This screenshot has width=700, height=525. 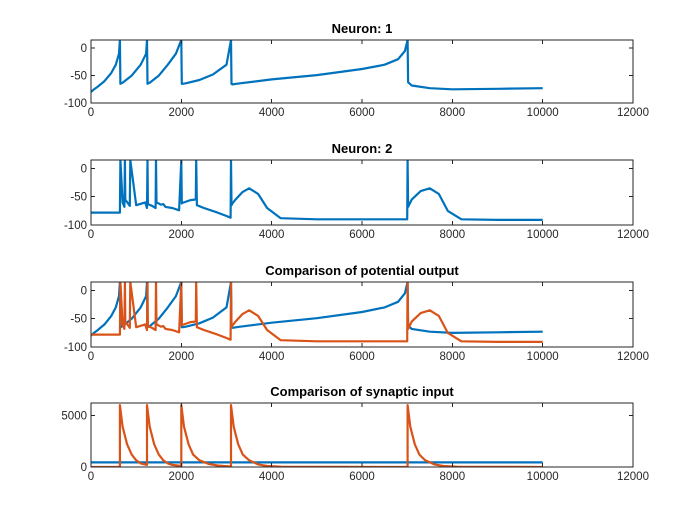 I want to click on subplot-title: Neuron: 1, so click(x=362, y=28).